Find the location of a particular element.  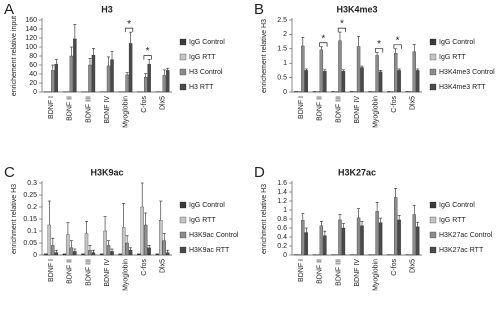

legend-label: H3 RTT is located at coordinates (201, 87).